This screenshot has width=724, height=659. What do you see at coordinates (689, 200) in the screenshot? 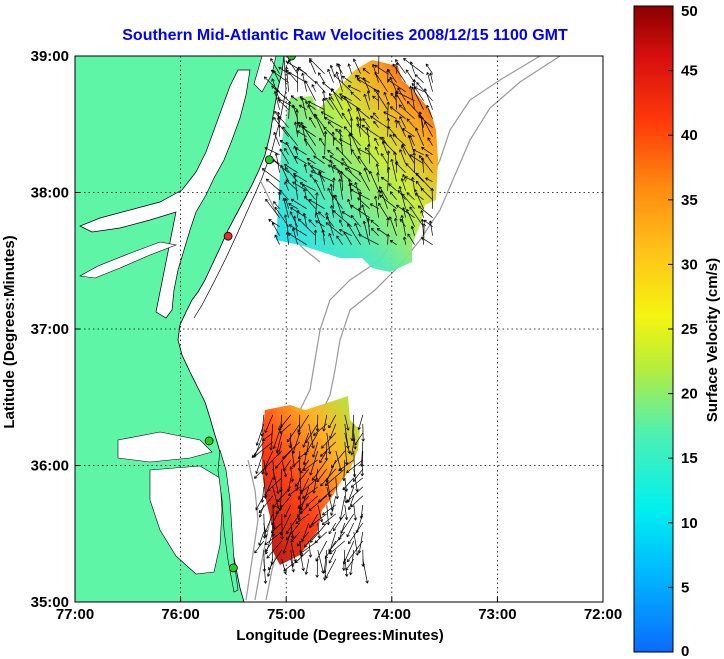
I see `colorbar-tick-label: 35` at bounding box center [689, 200].